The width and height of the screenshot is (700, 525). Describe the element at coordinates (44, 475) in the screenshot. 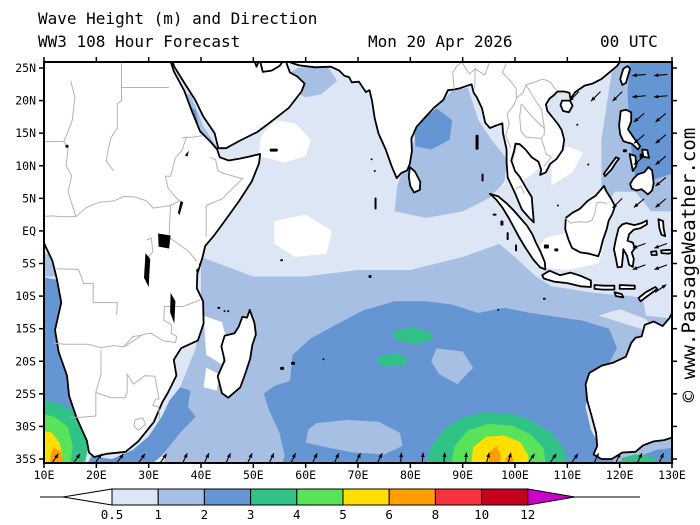

I see `lon-label: 10E` at that location.